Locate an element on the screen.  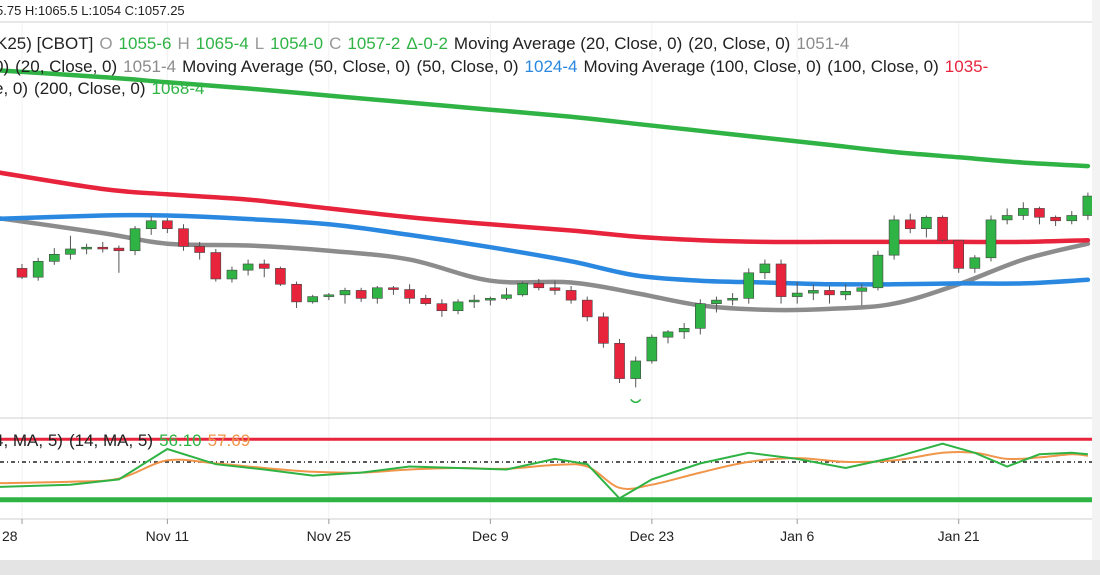
ma-100-line is located at coordinates (545, 207).